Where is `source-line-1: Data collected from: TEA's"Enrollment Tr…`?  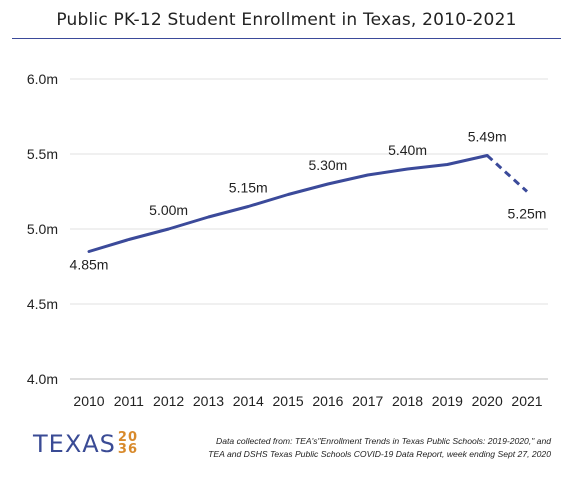 source-line-1: Data collected from: TEA's"Enrollment Tr… is located at coordinates (383, 441).